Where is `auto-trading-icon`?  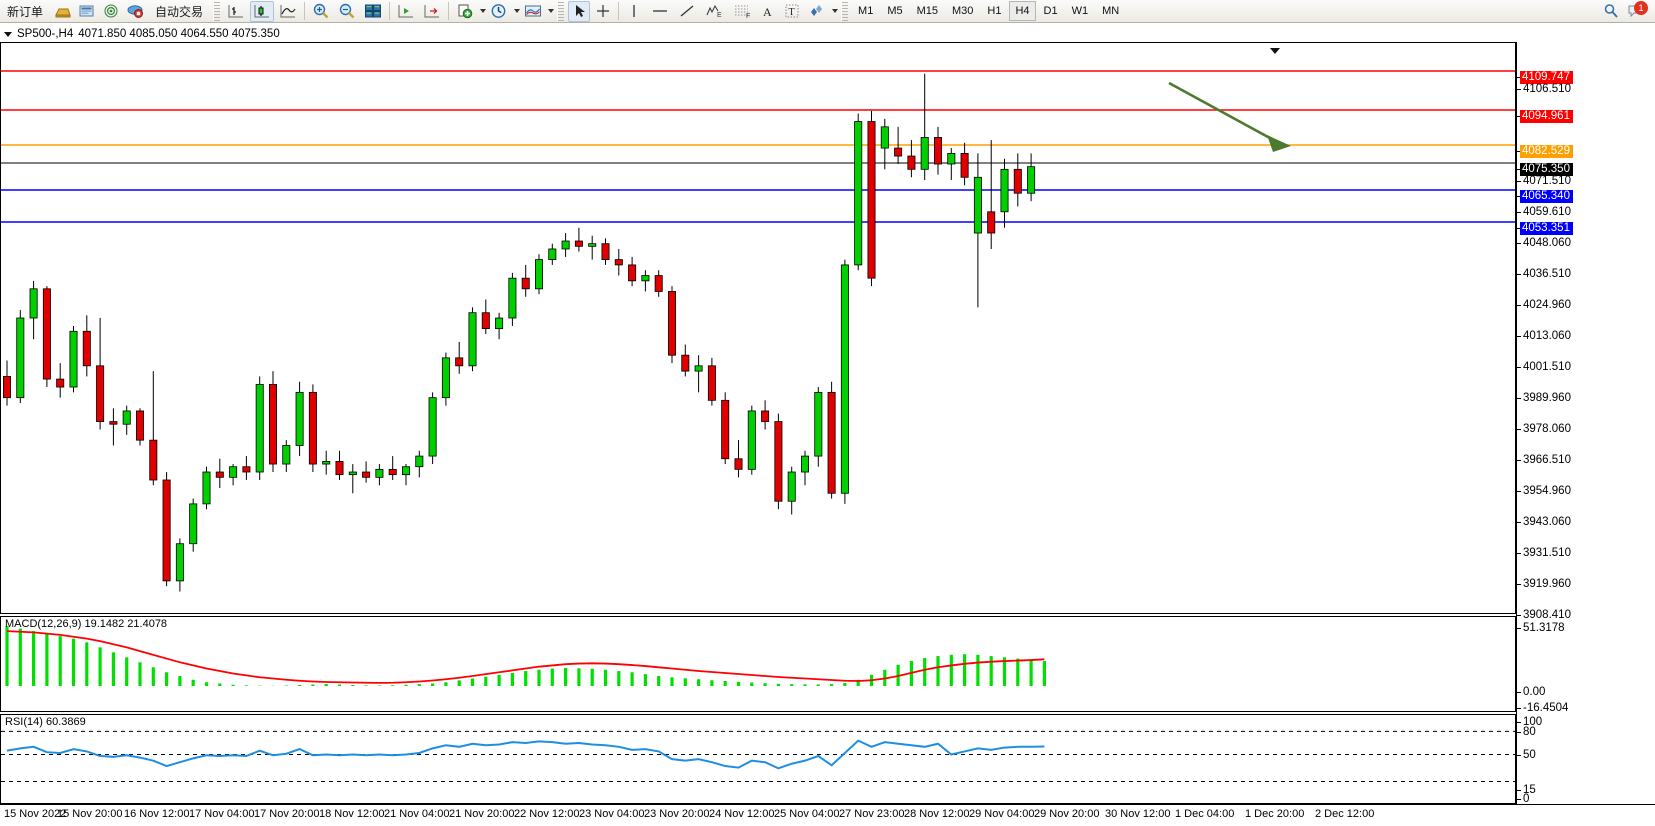 auto-trading-icon is located at coordinates (135, 11).